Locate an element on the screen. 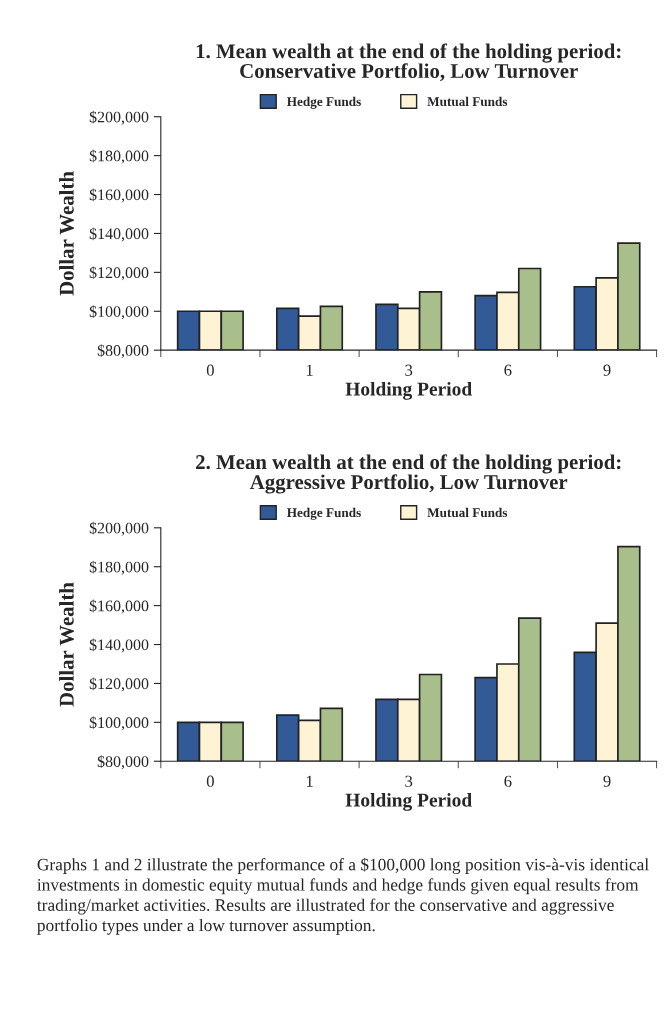 This screenshot has width=670, height=1015. chart-title: 2. Mean wealth at the end of the holding period: Aggressive Portfolio, Low Turnover is located at coordinates (408, 474).